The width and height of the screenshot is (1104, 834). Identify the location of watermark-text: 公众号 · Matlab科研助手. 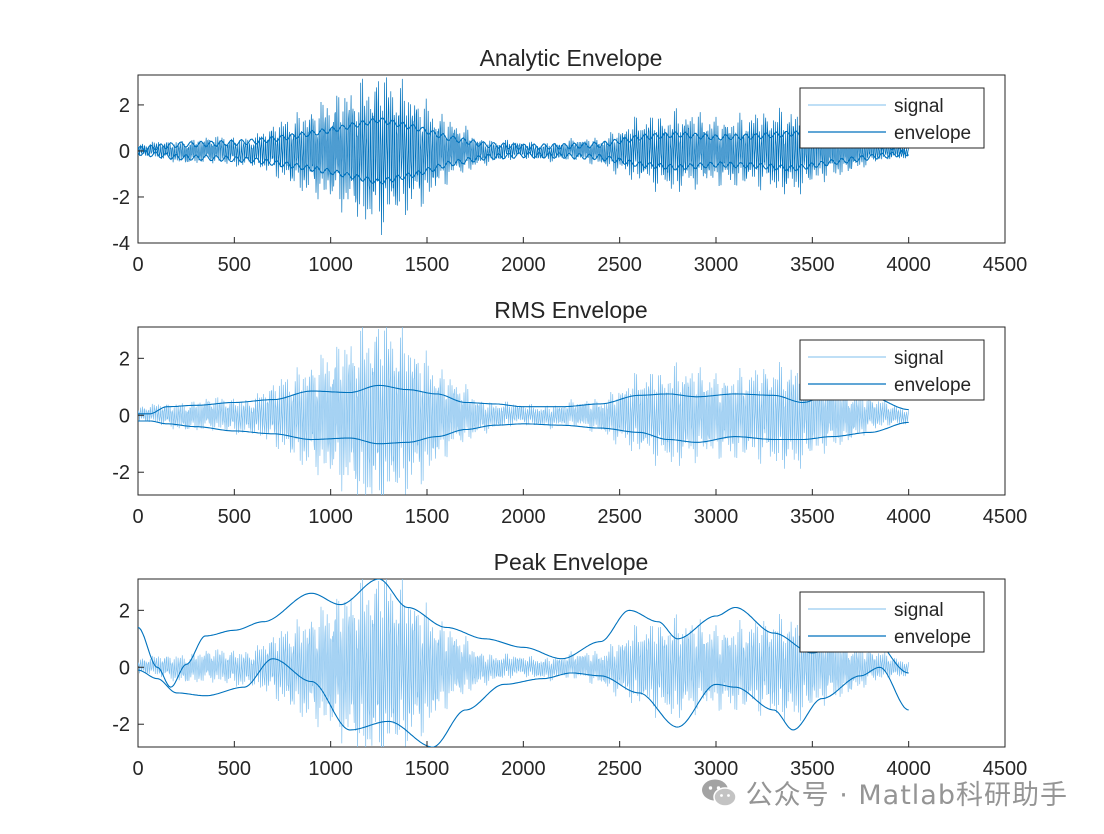
(906, 795).